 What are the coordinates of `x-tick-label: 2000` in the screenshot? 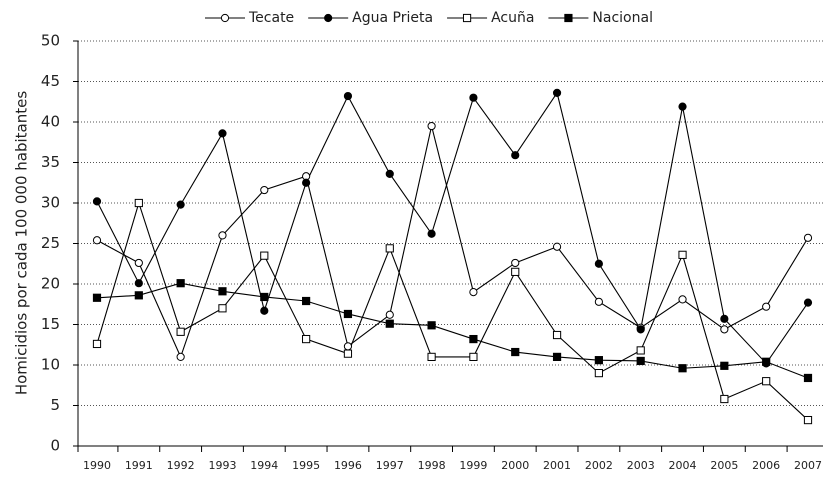 It's located at (515, 465).